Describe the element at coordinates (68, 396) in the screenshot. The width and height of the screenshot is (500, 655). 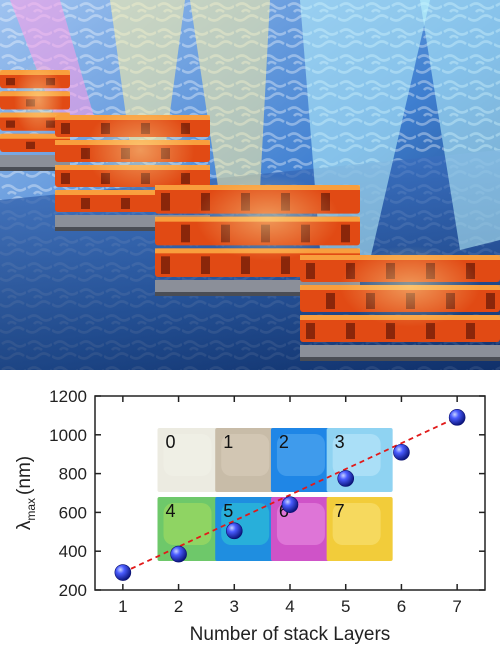
I see `y-tick-label: 1200` at that location.